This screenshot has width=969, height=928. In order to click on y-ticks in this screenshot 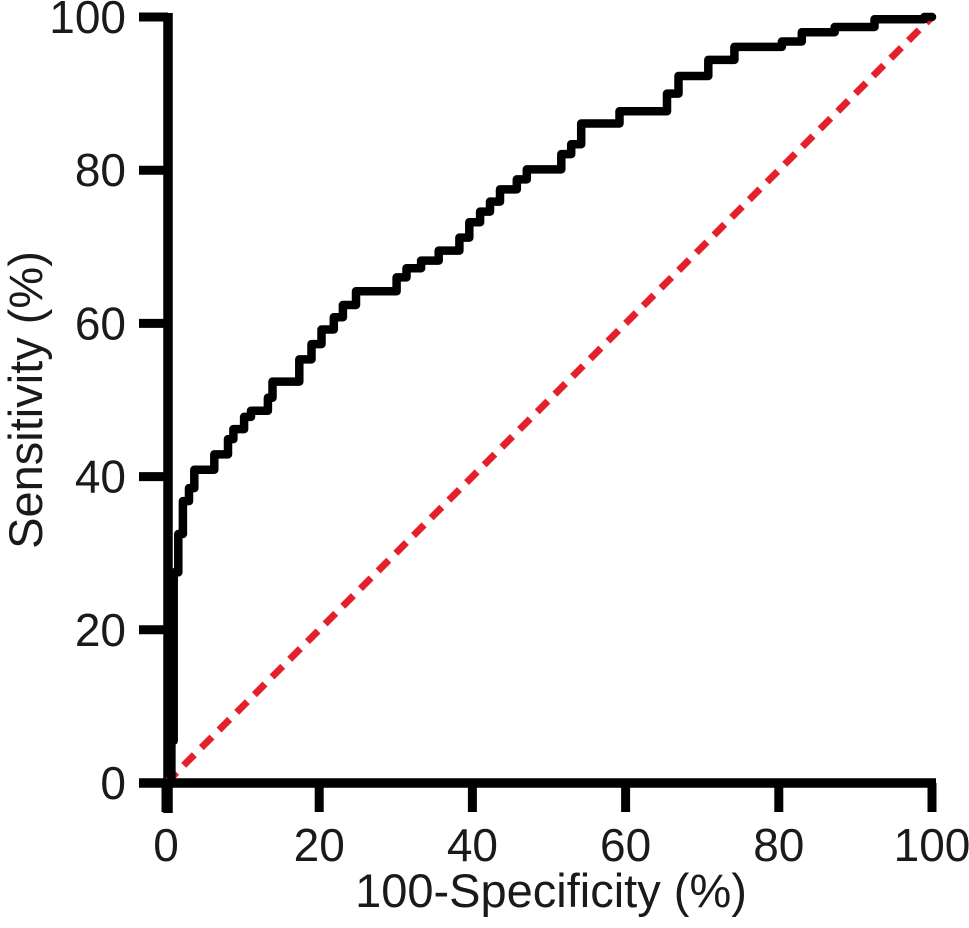, I will do `click(153, 400)`.